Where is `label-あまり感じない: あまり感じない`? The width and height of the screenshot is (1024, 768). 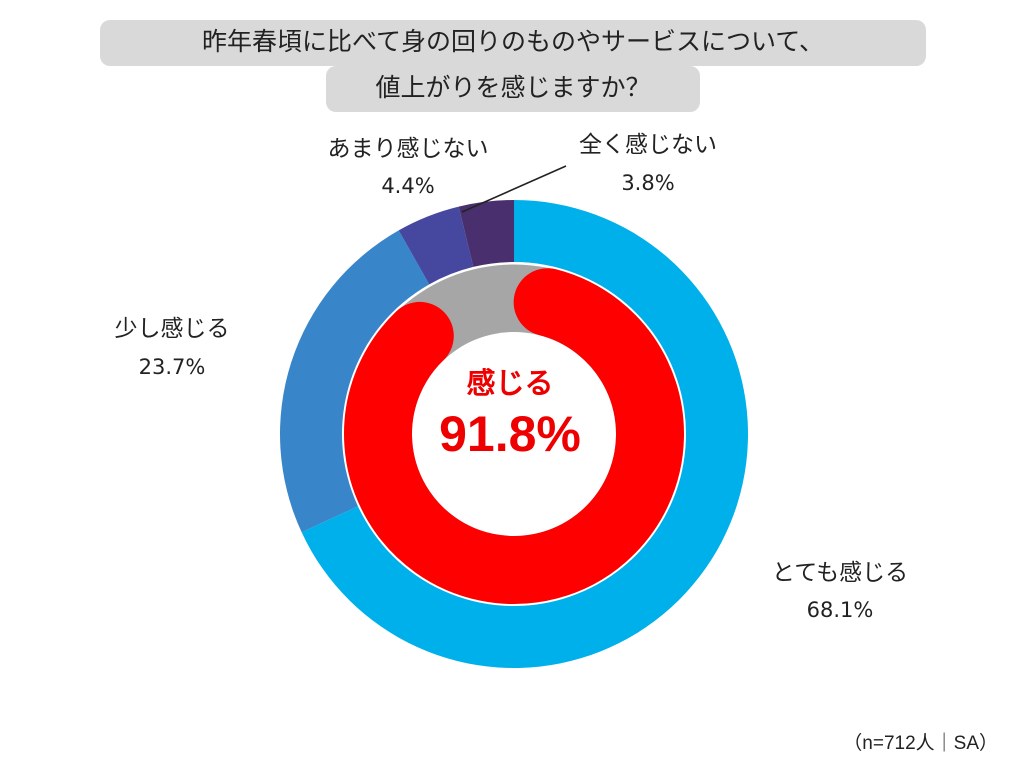
label-あまり感じない: あまり感じない is located at coordinates (408, 149).